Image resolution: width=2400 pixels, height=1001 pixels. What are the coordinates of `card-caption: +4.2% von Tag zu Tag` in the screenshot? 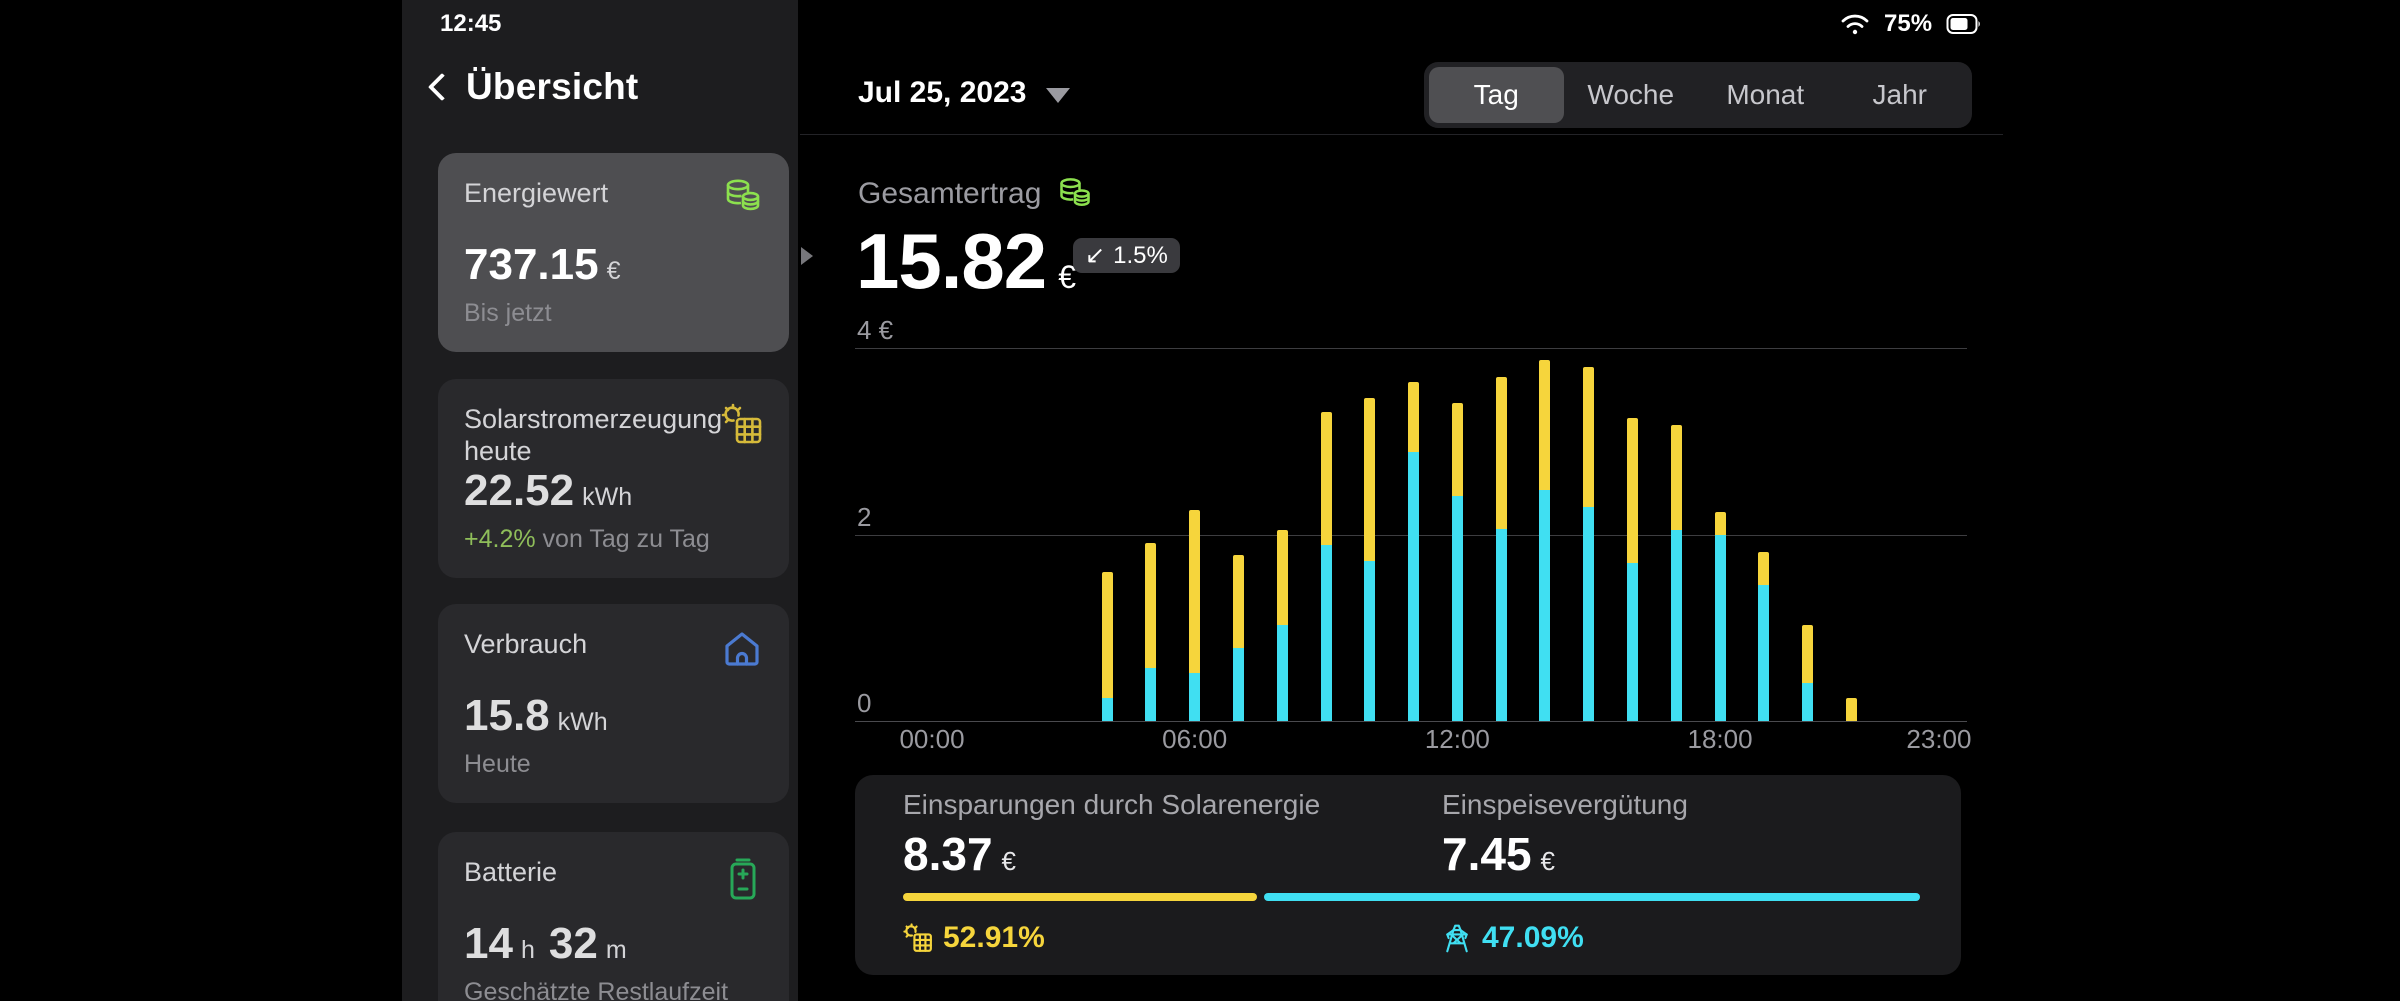 It's located at (613, 539).